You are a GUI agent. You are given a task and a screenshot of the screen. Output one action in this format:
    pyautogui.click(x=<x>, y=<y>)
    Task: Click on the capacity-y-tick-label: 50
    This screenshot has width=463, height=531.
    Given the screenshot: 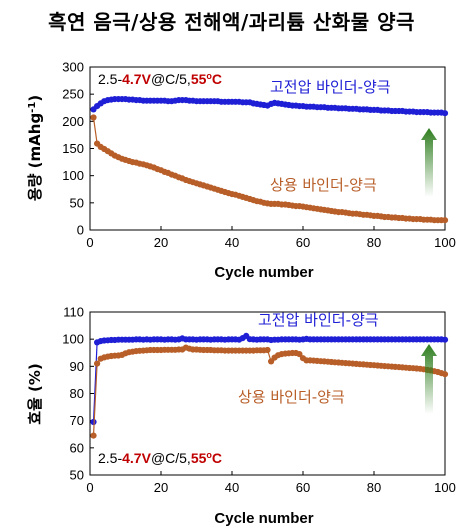 What is the action you would take?
    pyautogui.click(x=77, y=202)
    